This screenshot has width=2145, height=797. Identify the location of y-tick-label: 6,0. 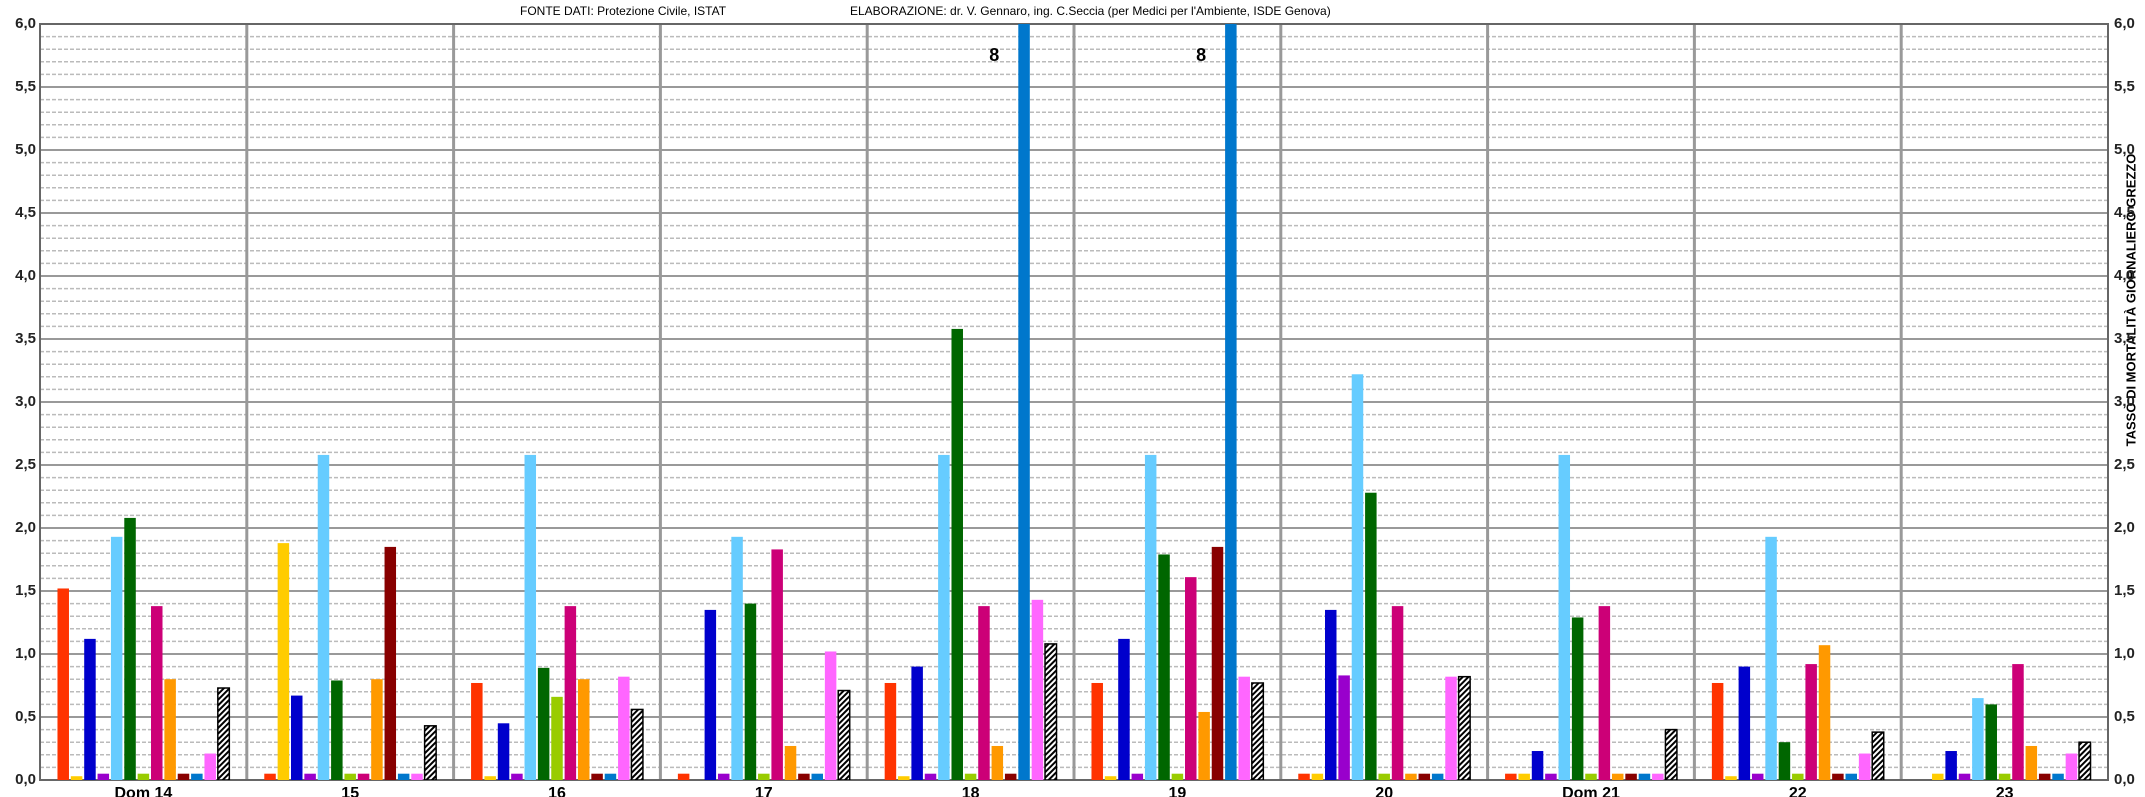
(25, 23).